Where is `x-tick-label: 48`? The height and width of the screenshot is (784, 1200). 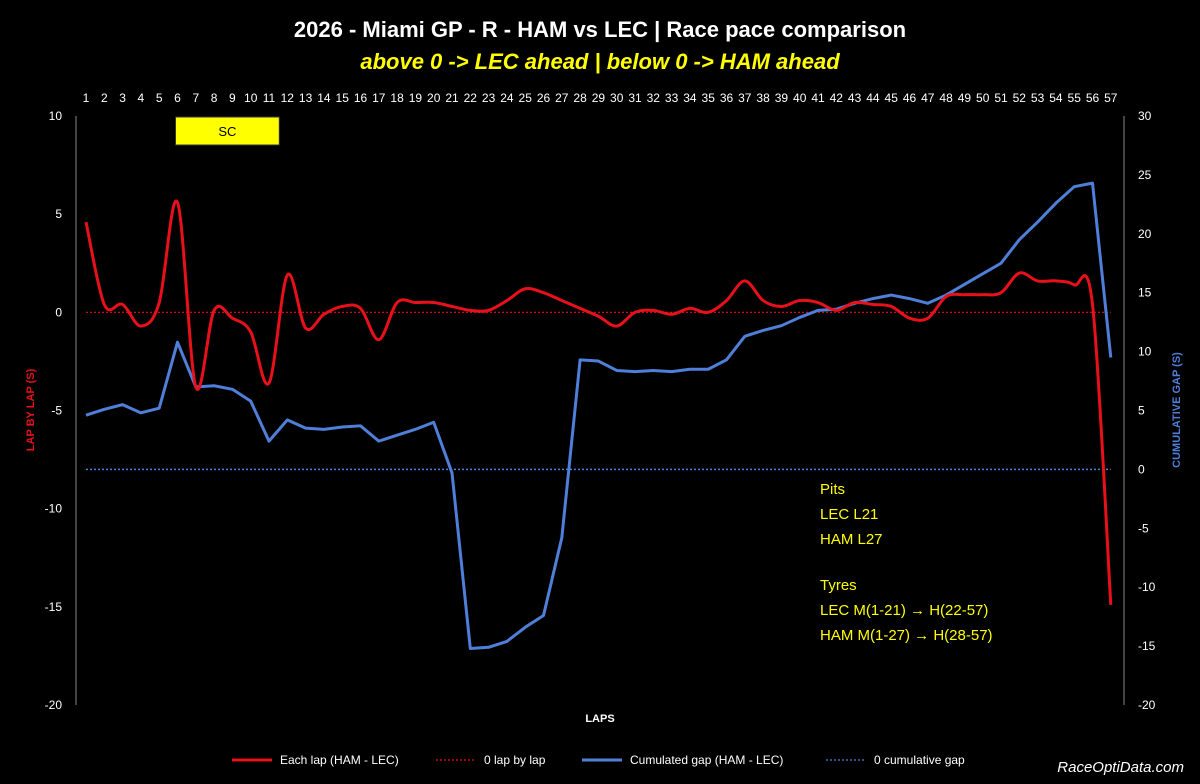 x-tick-label: 48 is located at coordinates (946, 98).